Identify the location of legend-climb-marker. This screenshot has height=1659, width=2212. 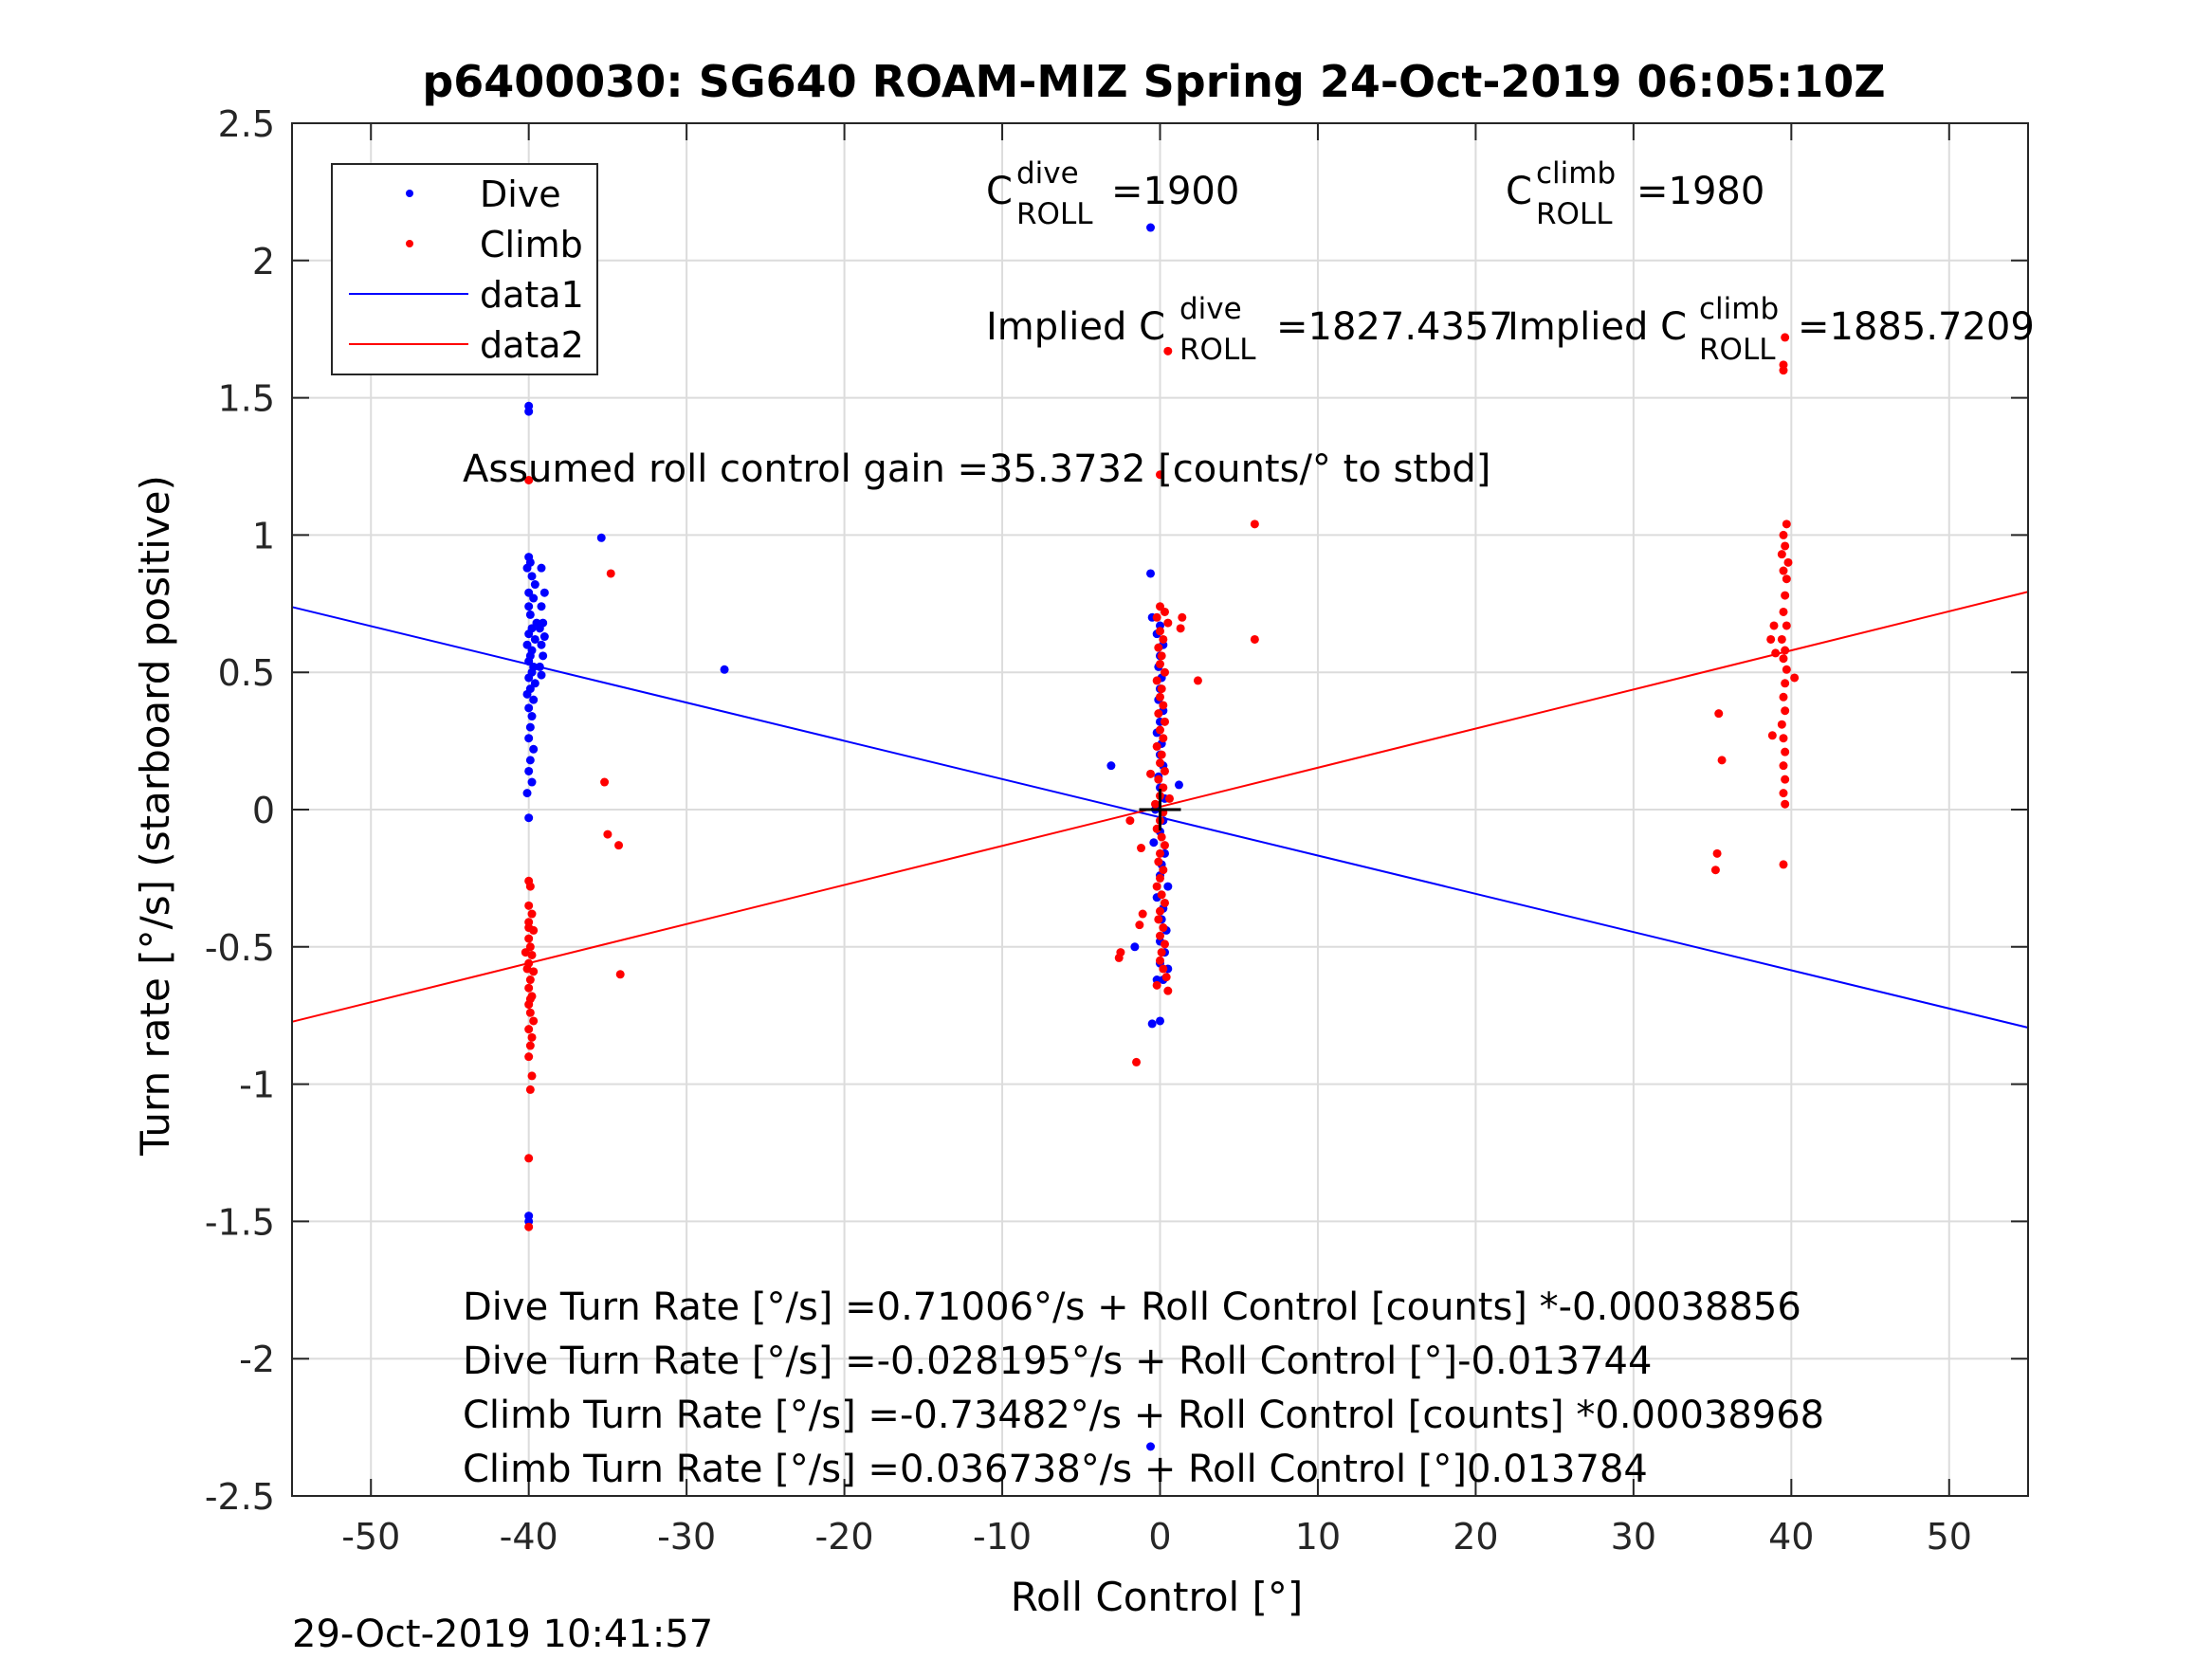
(409, 243).